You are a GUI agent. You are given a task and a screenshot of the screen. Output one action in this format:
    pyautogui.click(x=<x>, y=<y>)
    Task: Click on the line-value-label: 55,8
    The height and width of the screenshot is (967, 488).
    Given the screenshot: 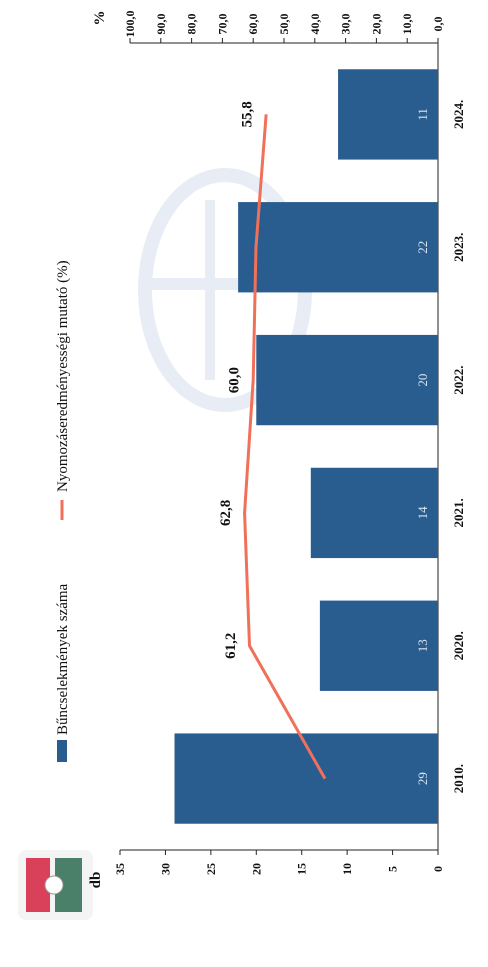 What is the action you would take?
    pyautogui.click(x=248, y=114)
    